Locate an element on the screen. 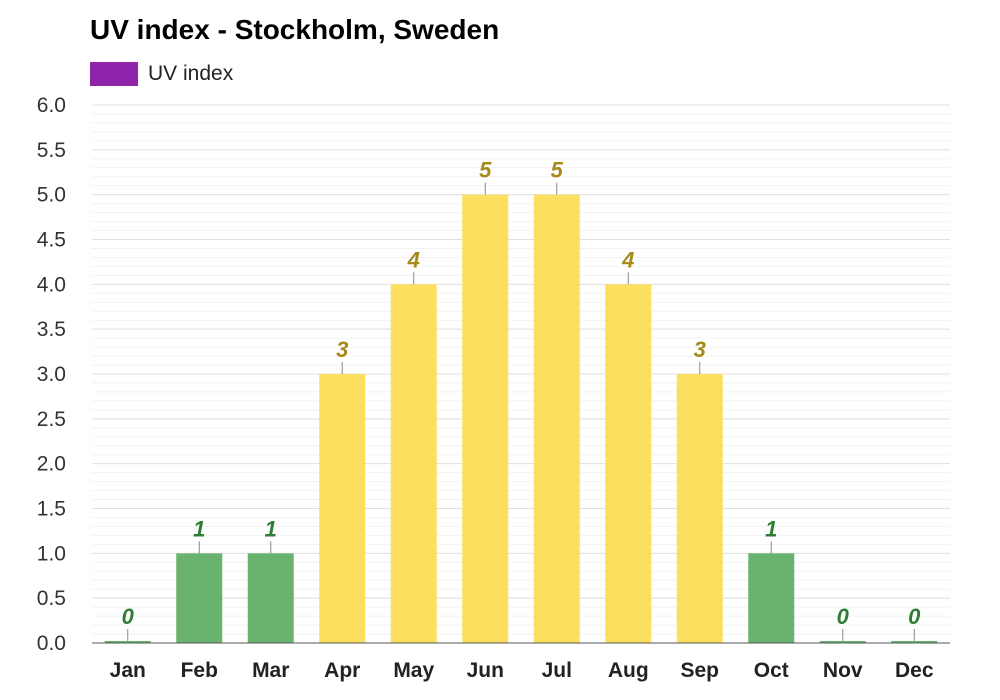 The width and height of the screenshot is (1000, 700). x-tick-label: Mar is located at coordinates (270, 670).